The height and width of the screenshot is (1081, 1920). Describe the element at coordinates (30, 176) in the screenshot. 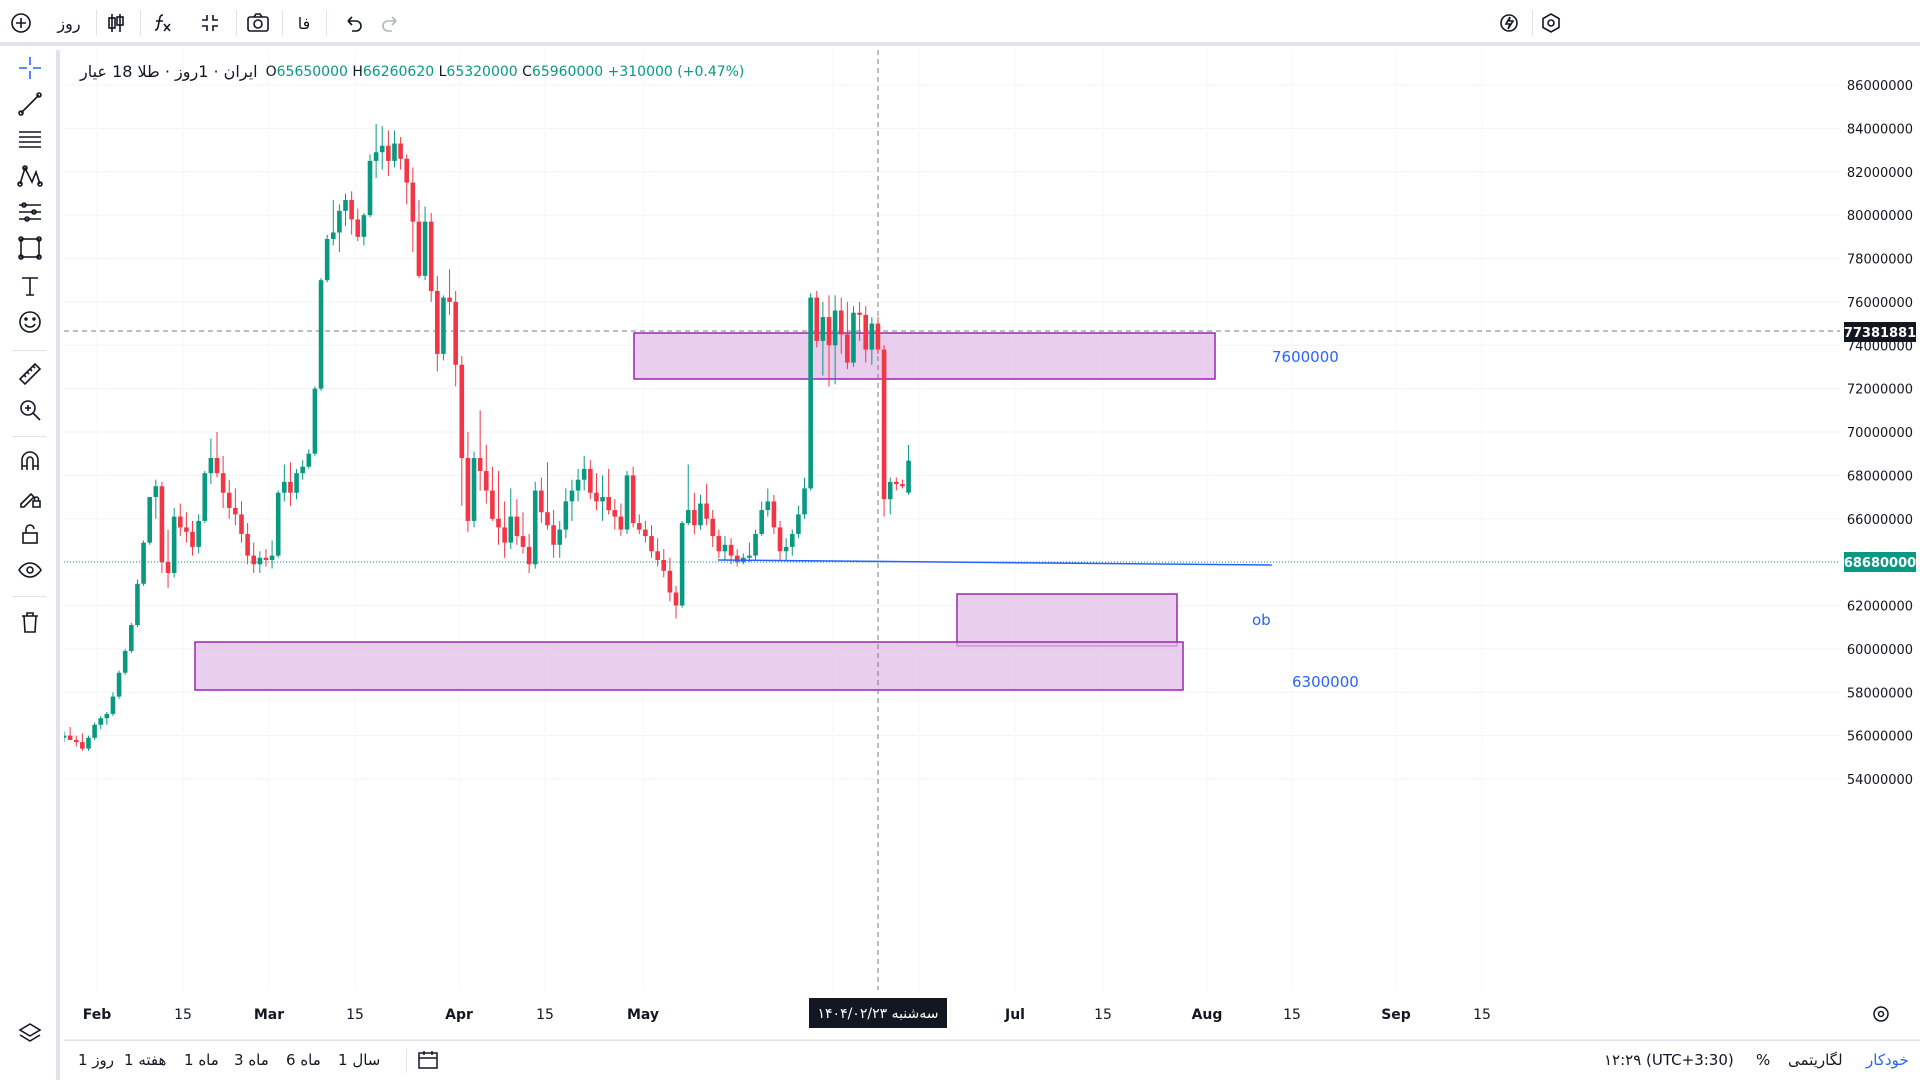

I see `pattern-icon` at that location.